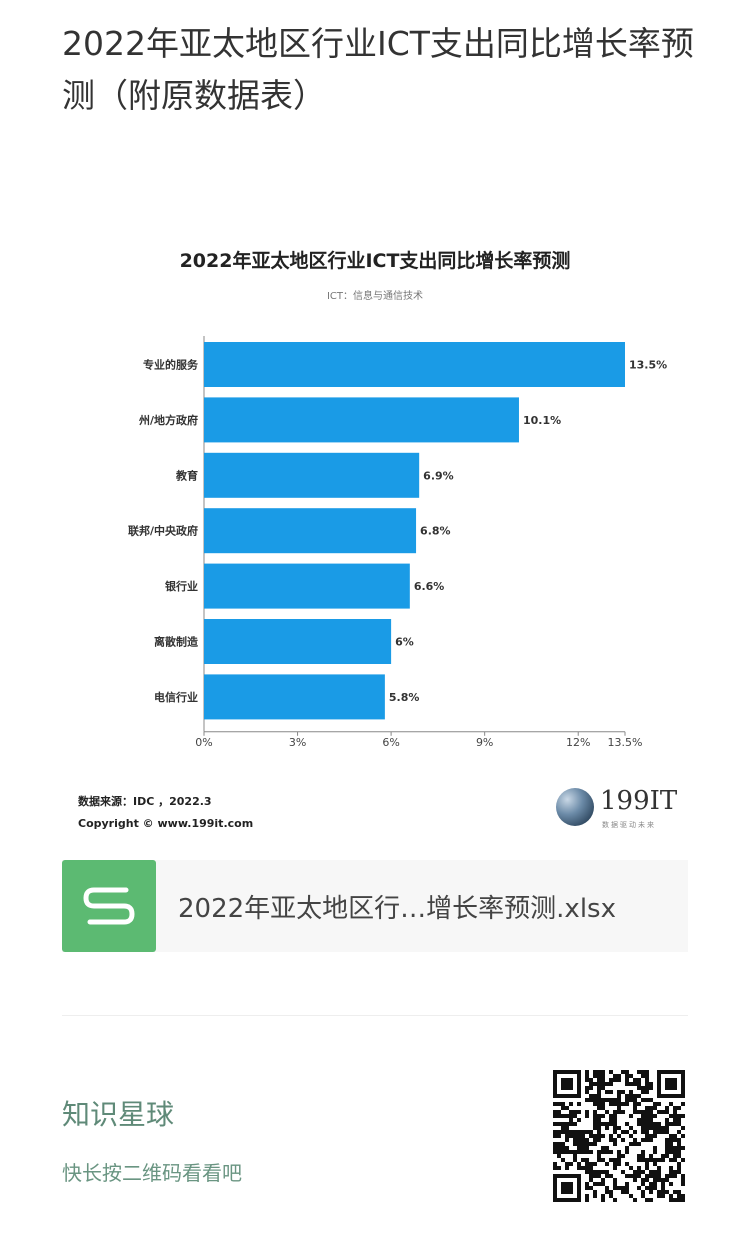 This screenshot has width=750, height=1256. Describe the element at coordinates (619, 1136) in the screenshot. I see `qr-code` at that location.